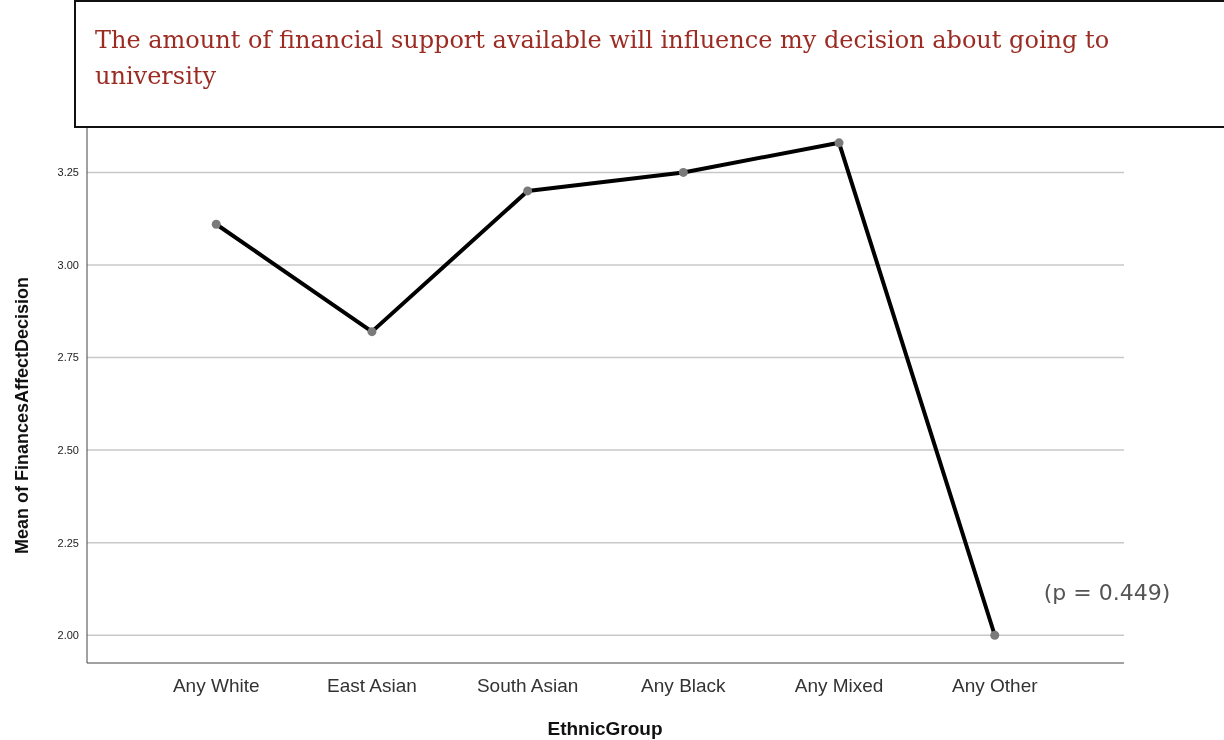 This screenshot has width=1224, height=740. What do you see at coordinates (605, 728) in the screenshot?
I see `x-axis-title: EthnicGroup` at bounding box center [605, 728].